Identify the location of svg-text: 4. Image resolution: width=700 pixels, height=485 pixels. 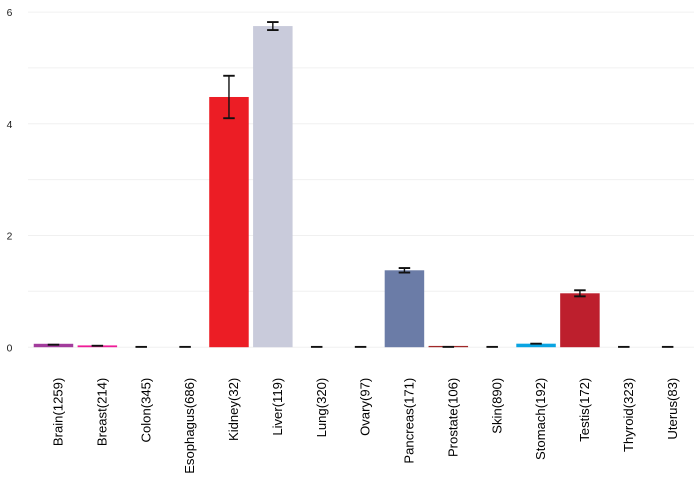
(10, 125).